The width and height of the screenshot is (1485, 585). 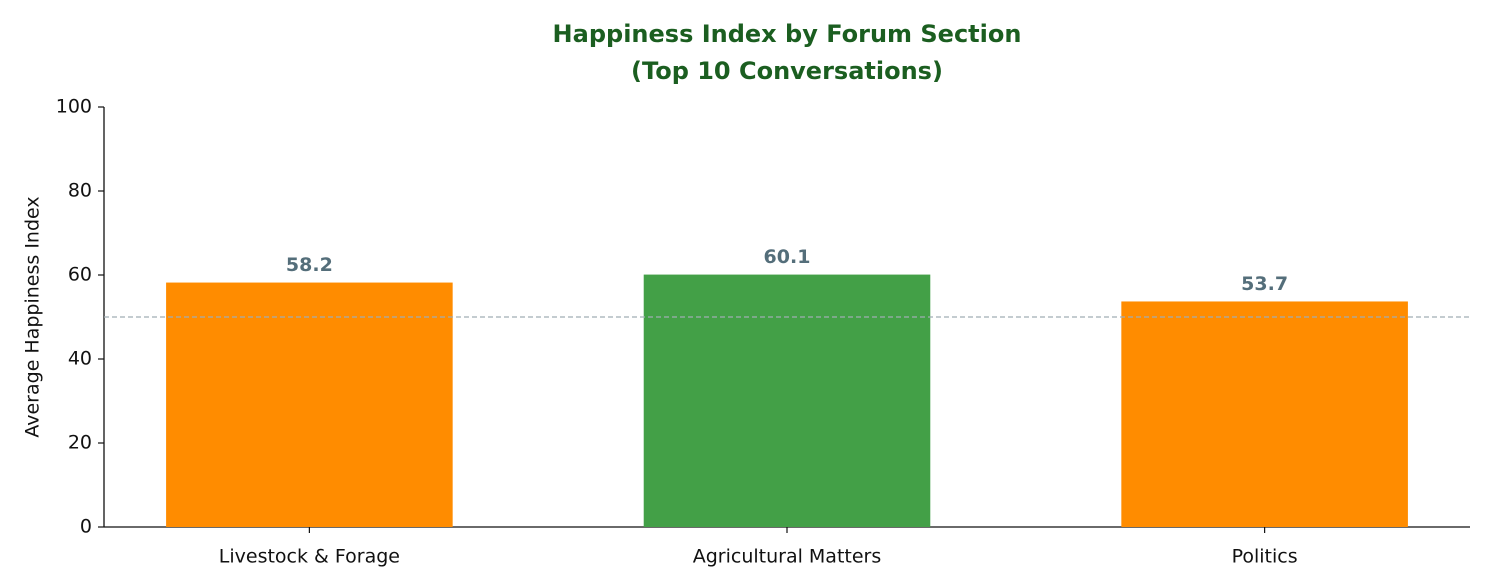 I want to click on x-tick-label: Livestock & Forage, so click(x=309, y=557).